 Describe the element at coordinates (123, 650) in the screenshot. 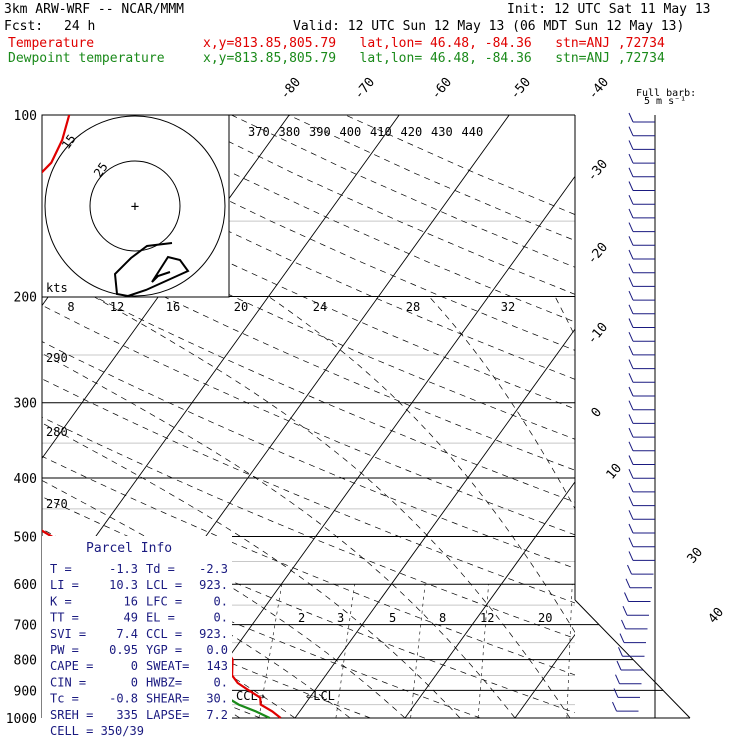

I see `parcel-value: 0.95` at that location.